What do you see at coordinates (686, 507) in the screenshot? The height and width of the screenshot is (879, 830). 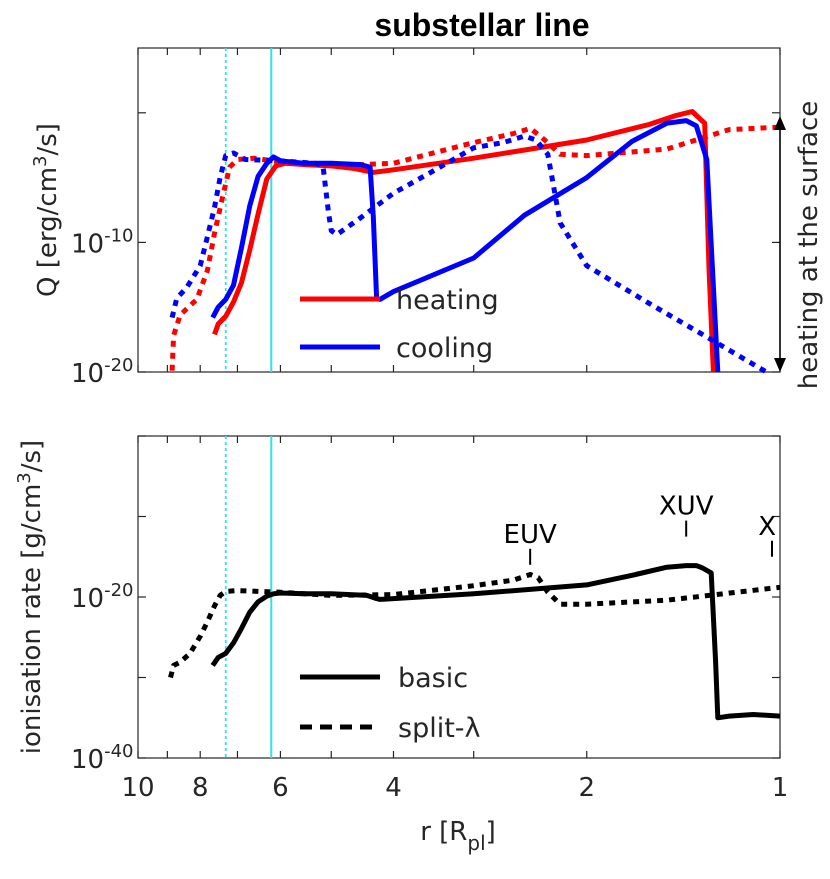 I see `annotation-xuv: XUV` at bounding box center [686, 507].